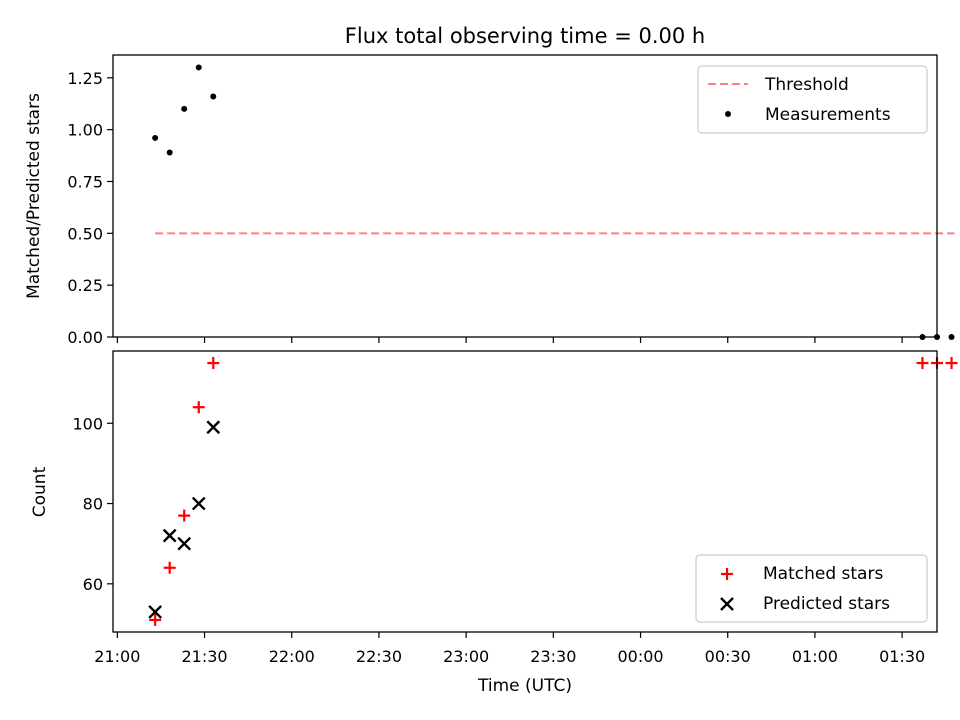 The image size is (960, 720). I want to click on x-axis-label: Time (UTC), so click(524, 686).